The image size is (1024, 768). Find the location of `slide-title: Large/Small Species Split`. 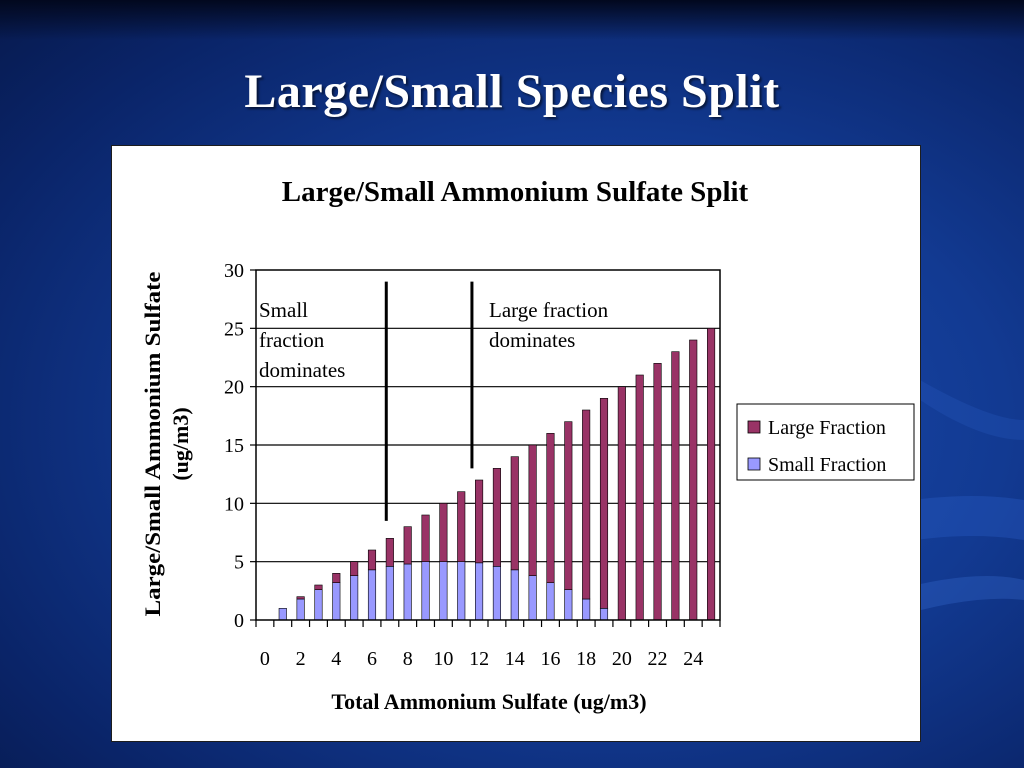

slide-title: Large/Small Species Split is located at coordinates (512, 91).